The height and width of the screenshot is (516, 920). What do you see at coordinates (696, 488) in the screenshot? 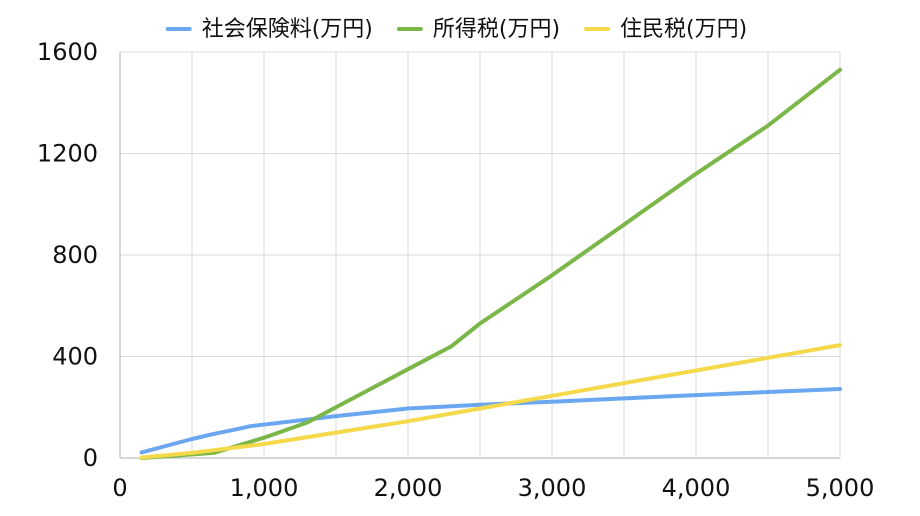
I see `x-tick-label: 4,000` at bounding box center [696, 488].